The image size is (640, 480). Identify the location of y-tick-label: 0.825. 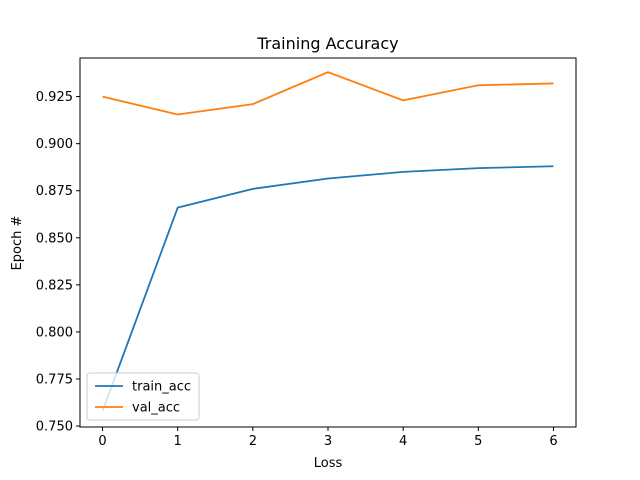
(54, 285).